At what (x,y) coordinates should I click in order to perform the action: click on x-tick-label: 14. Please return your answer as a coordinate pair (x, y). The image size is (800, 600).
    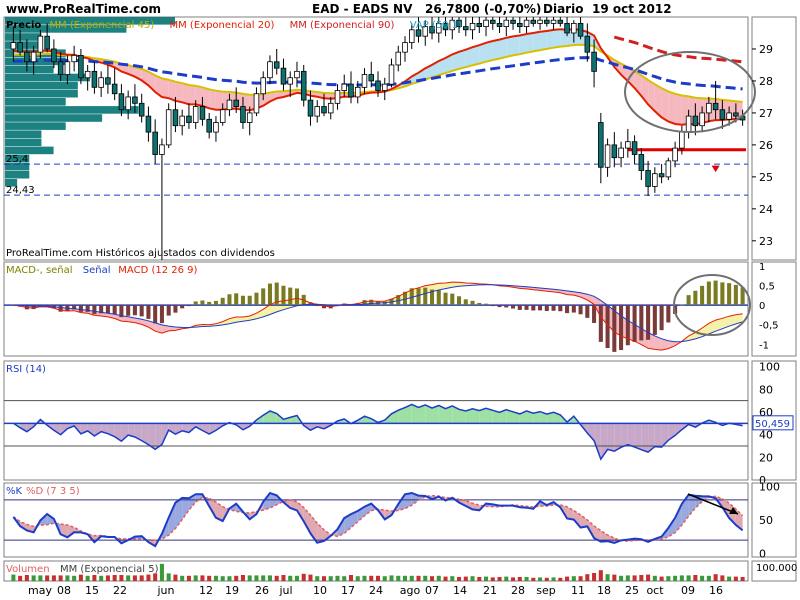
    Looking at the image, I should click on (460, 590).